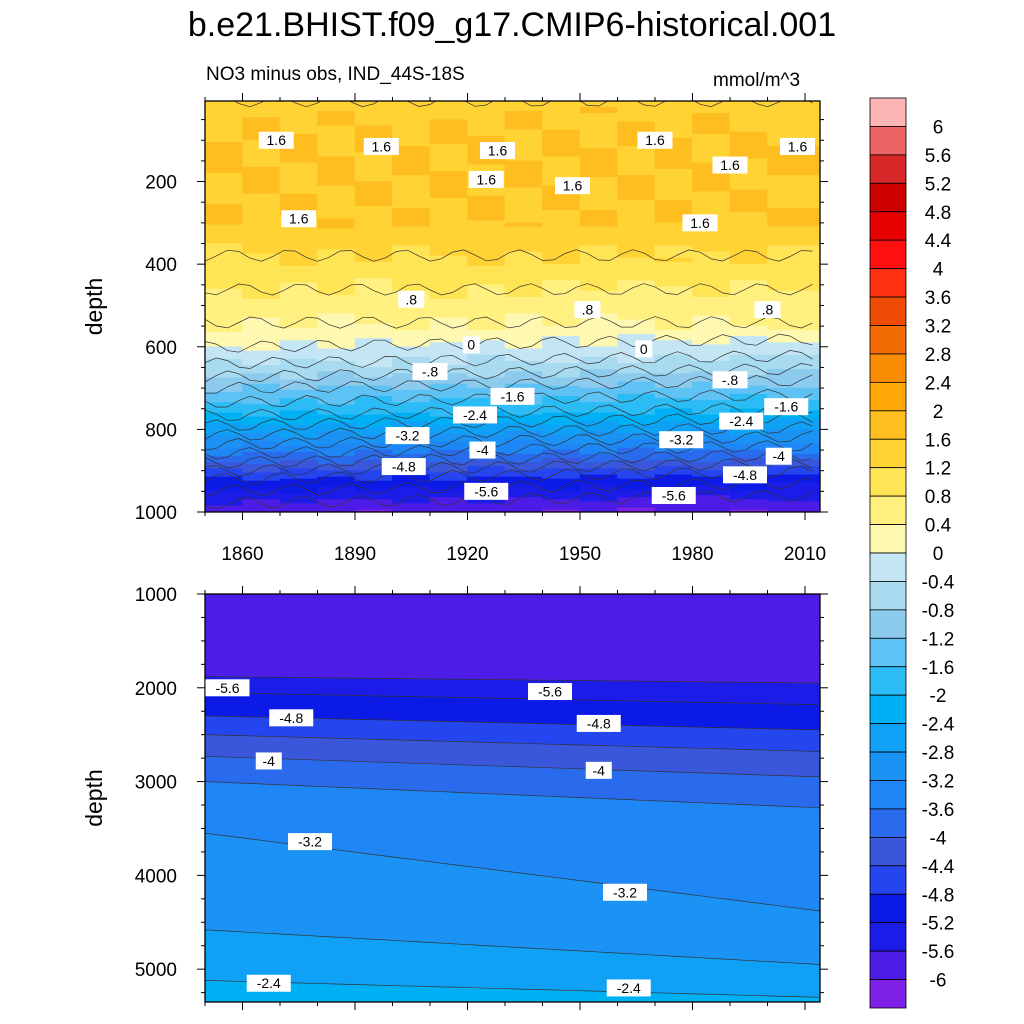 This screenshot has width=1024, height=1024. I want to click on units-label: mmol/m^3, so click(757, 80).